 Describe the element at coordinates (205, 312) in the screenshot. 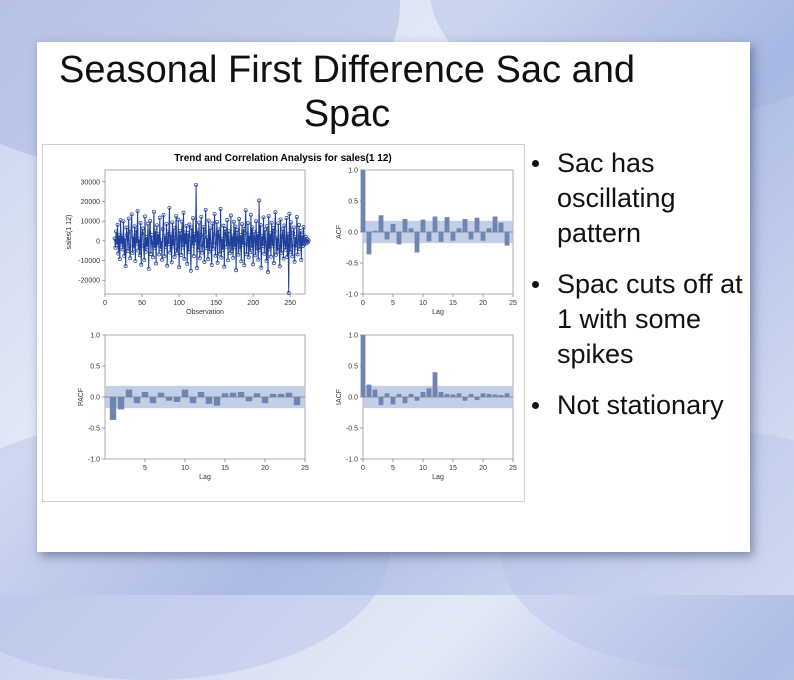

I see `x-axis-label: Observation` at that location.